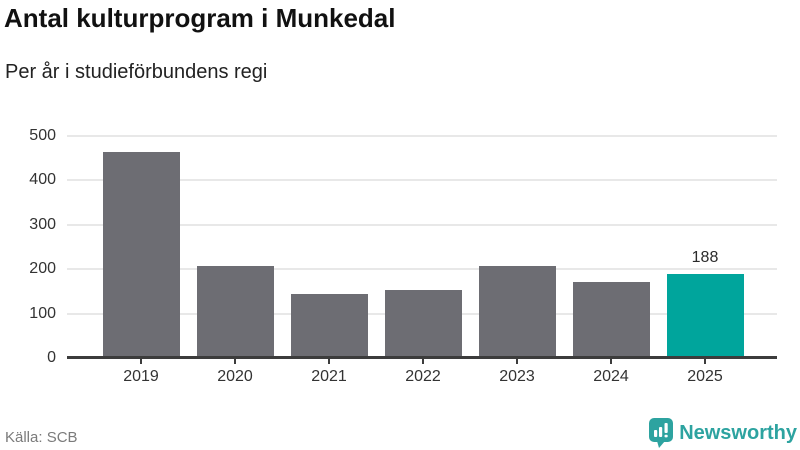  Describe the element at coordinates (41, 437) in the screenshot. I see `source-note: Källa: SCB` at that location.